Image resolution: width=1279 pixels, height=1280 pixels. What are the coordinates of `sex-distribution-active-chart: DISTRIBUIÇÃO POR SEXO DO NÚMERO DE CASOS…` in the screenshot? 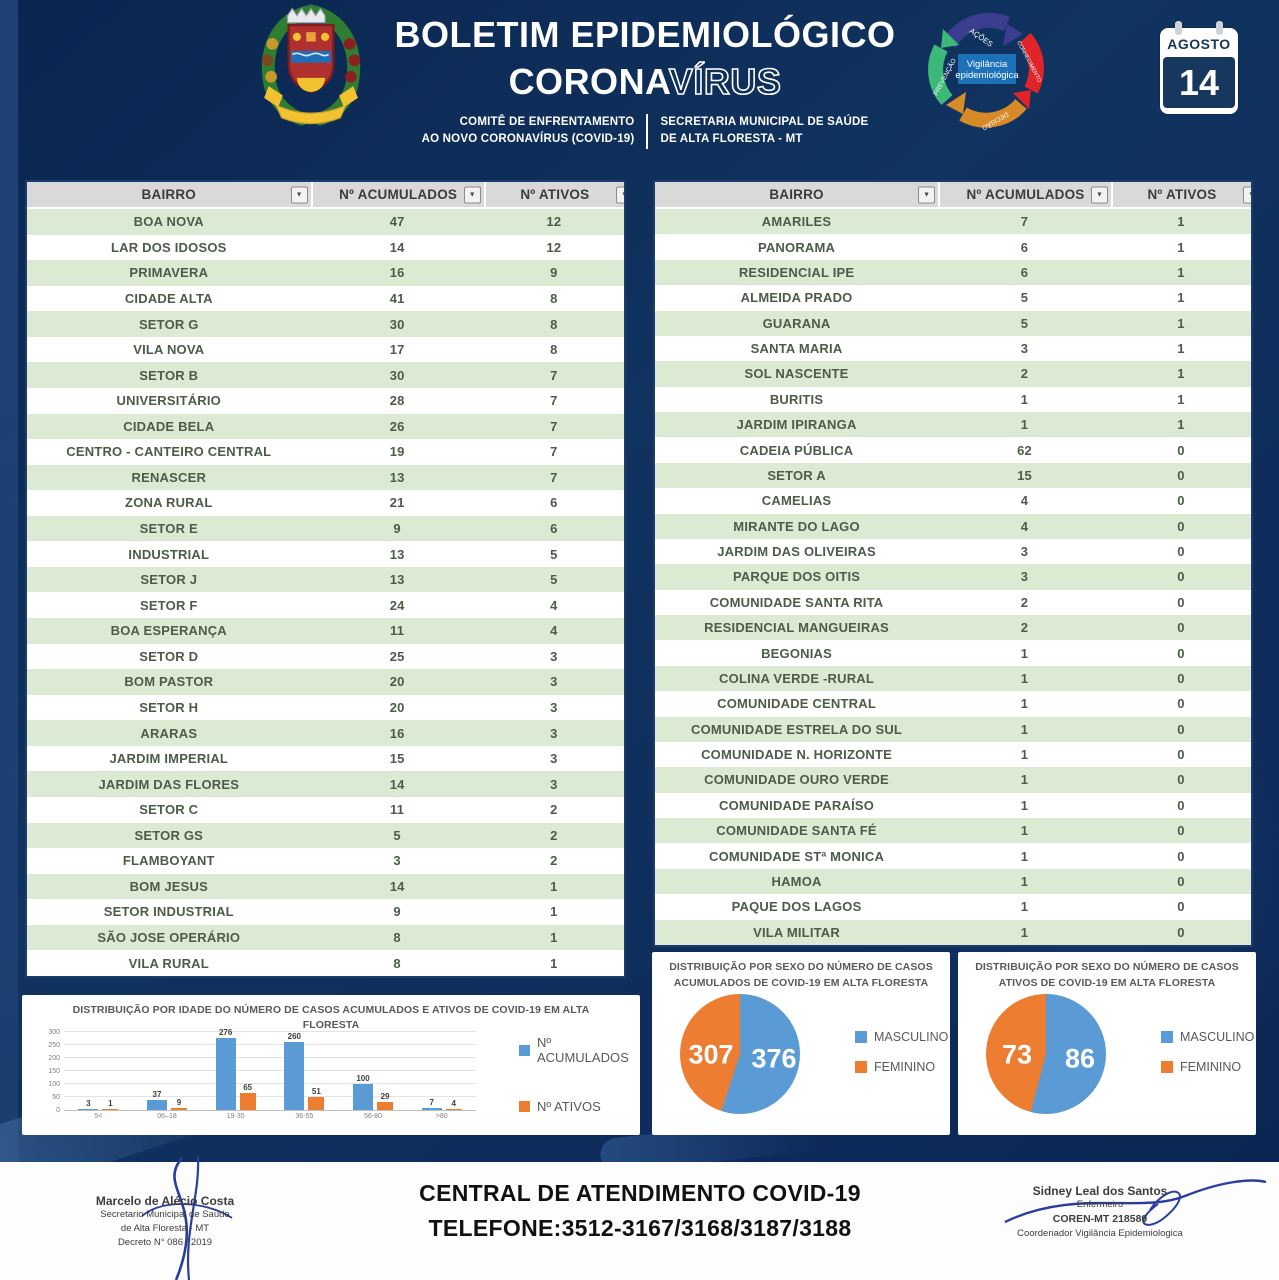 It's located at (1107, 1043).